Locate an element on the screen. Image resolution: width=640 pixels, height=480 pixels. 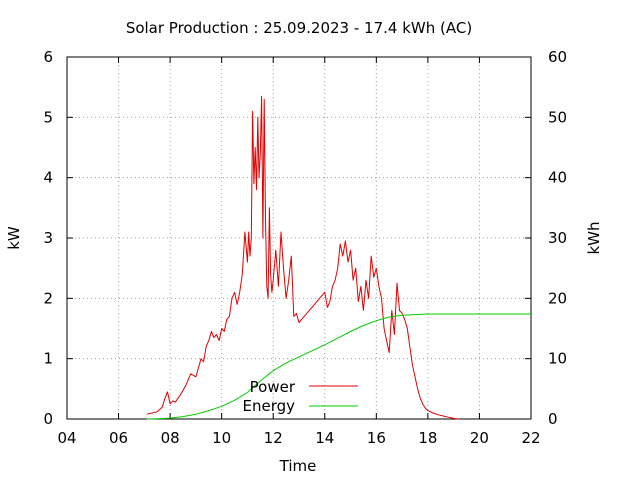
x-tick-label: 04 is located at coordinates (66, 438).